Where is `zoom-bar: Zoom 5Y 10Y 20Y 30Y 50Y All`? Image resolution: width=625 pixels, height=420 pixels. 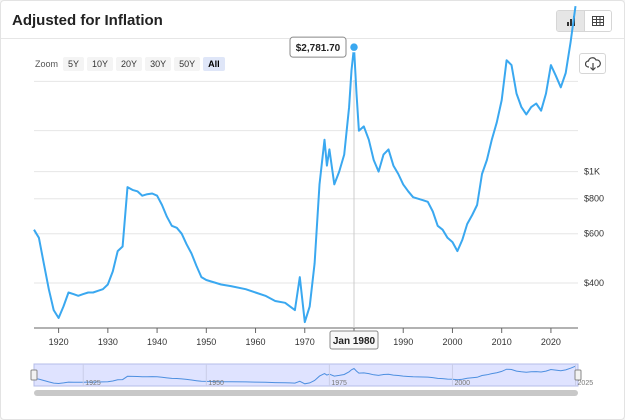 zoom-bar: Zoom 5Y 10Y 20Y 30Y 50Y All is located at coordinates (131, 64).